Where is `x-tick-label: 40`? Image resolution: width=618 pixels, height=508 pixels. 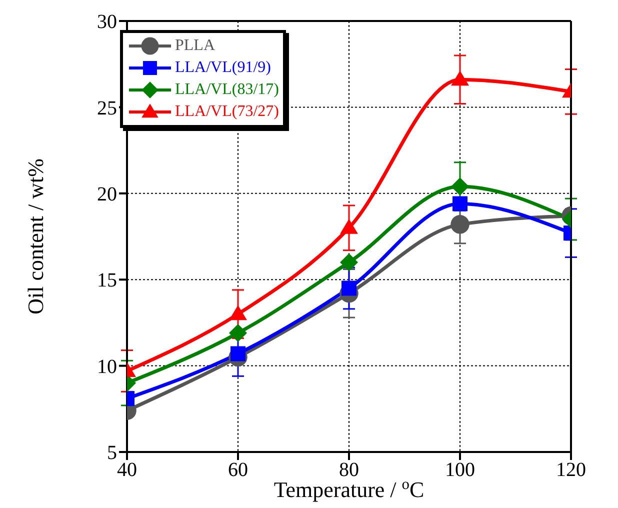
x-tick-label: 40 is located at coordinates (127, 470).